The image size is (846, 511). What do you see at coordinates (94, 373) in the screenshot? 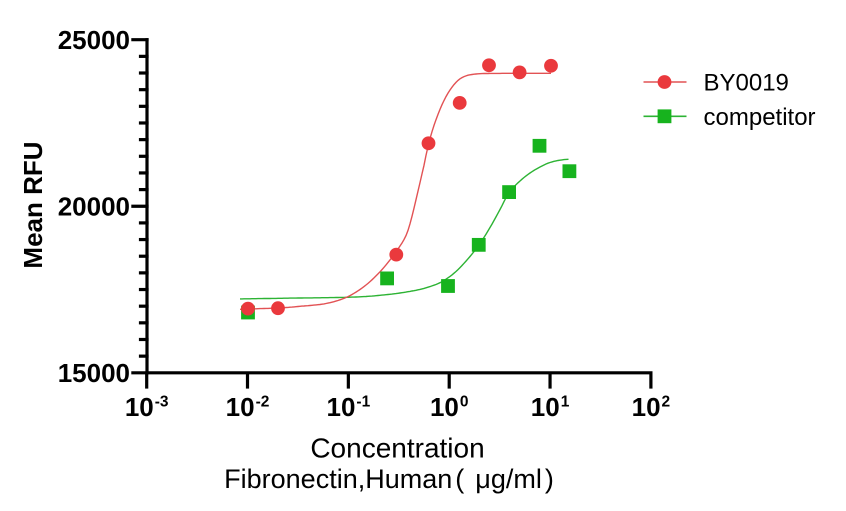
I see `svg-text: 15000` at bounding box center [94, 373].